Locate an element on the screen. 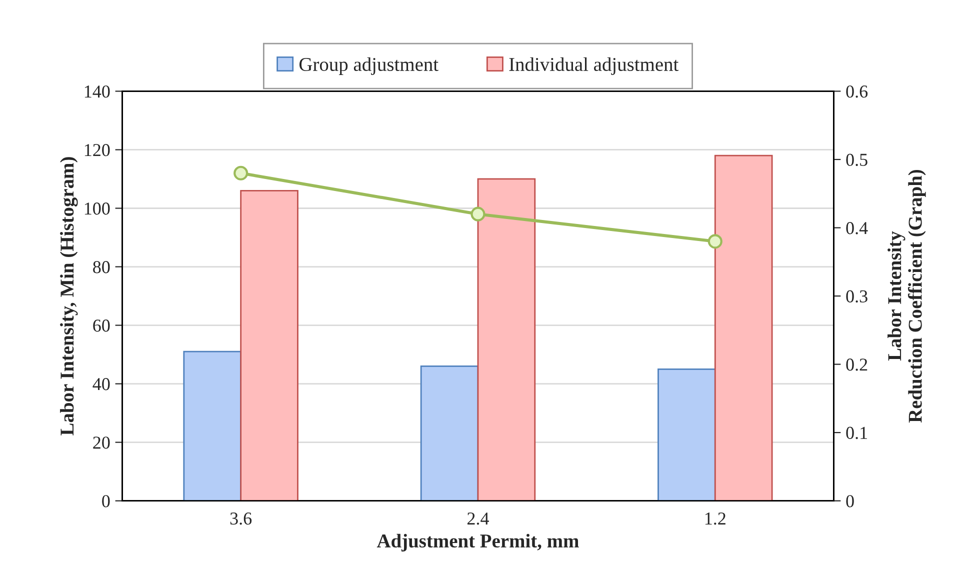 Image resolution: width=955 pixels, height=581 pixels. y-tick-label: 60 is located at coordinates (101, 326).